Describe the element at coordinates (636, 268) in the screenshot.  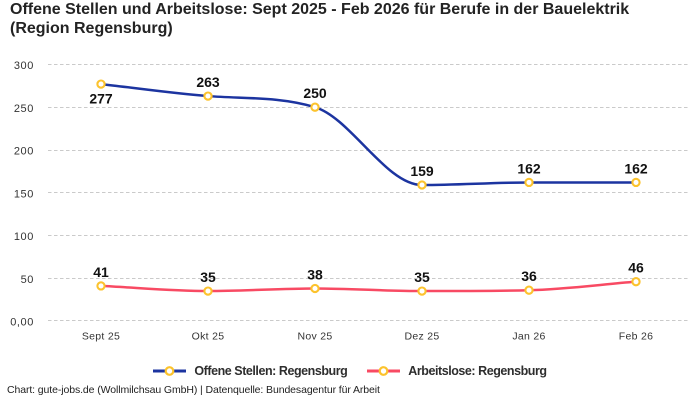
I see `svg-text: 46` at that location.